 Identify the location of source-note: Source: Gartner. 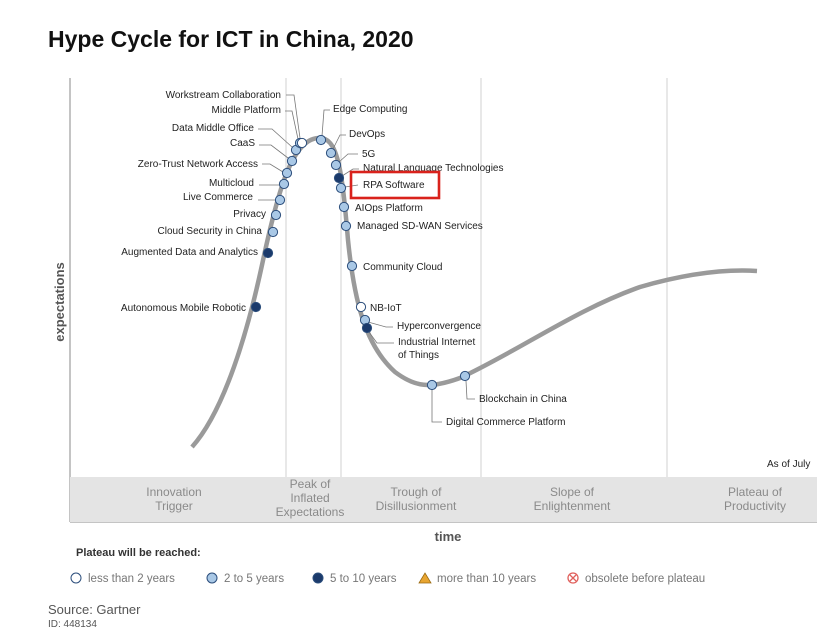
(94, 609).